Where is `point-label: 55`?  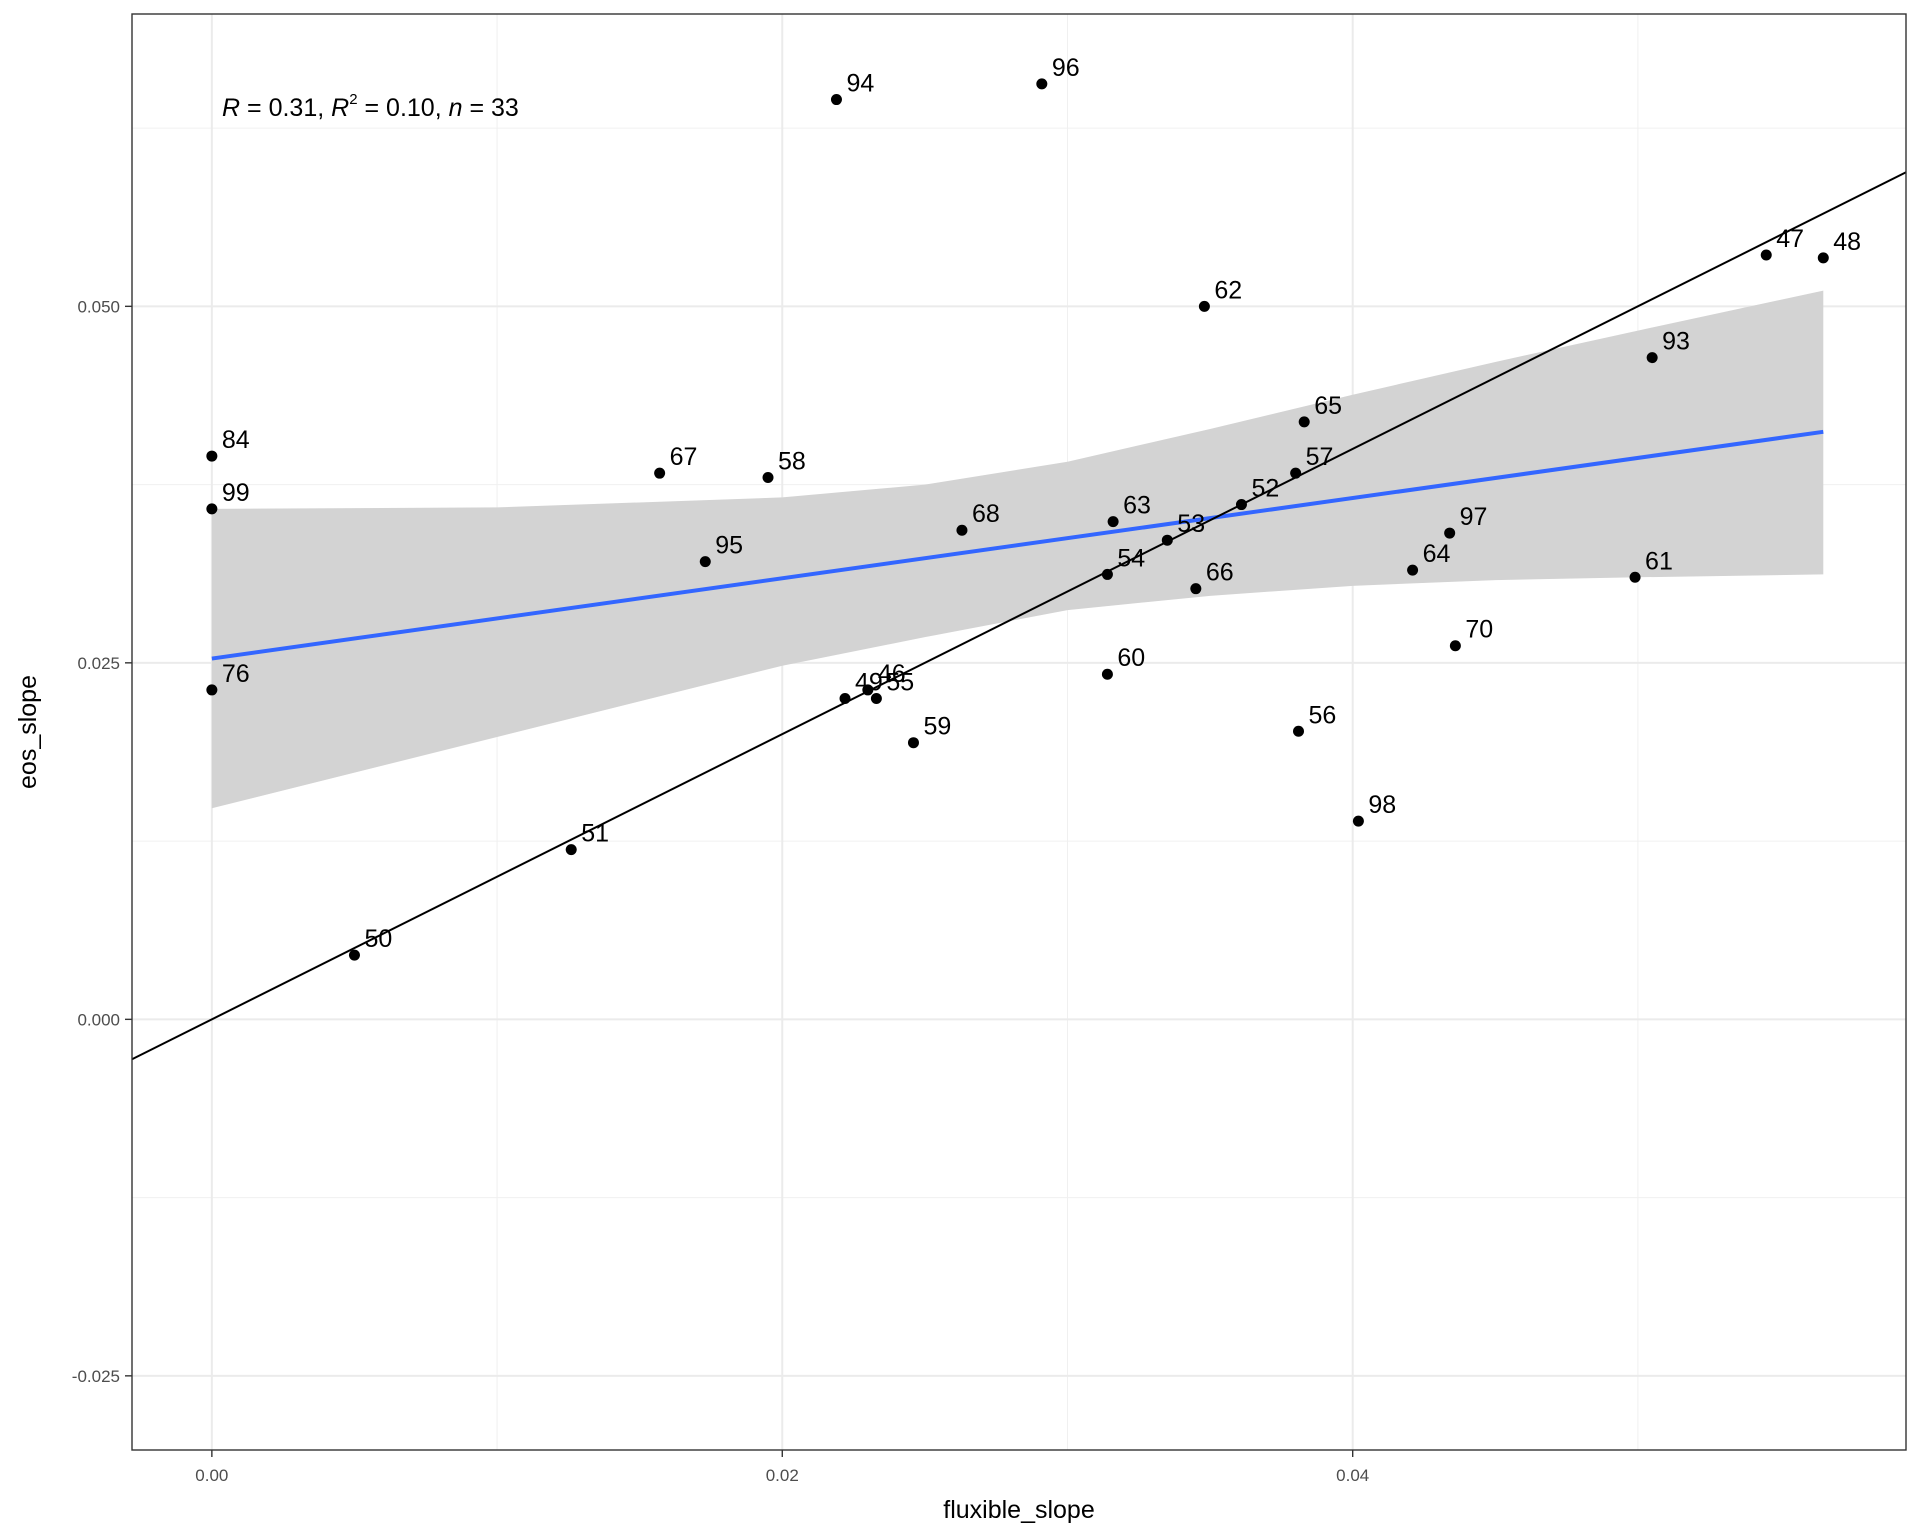 point-label: 55 is located at coordinates (900, 682).